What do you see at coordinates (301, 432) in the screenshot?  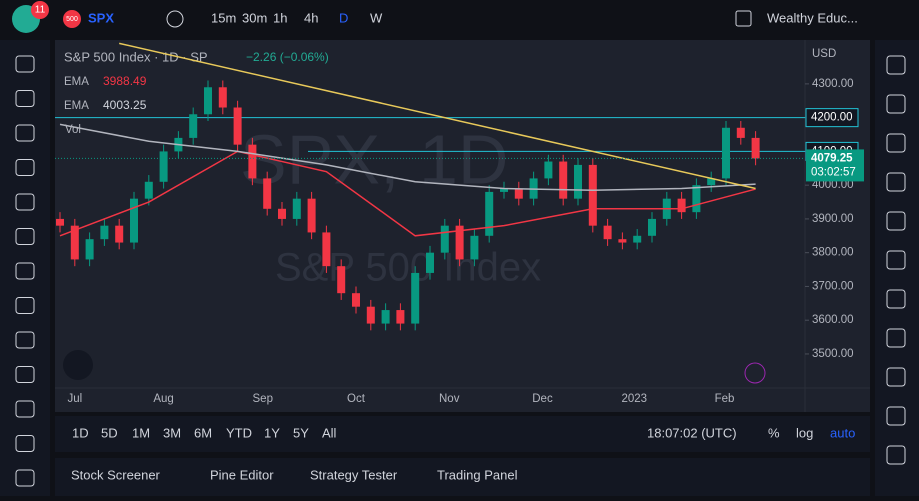 I see `range-button: 5Y` at bounding box center [301, 432].